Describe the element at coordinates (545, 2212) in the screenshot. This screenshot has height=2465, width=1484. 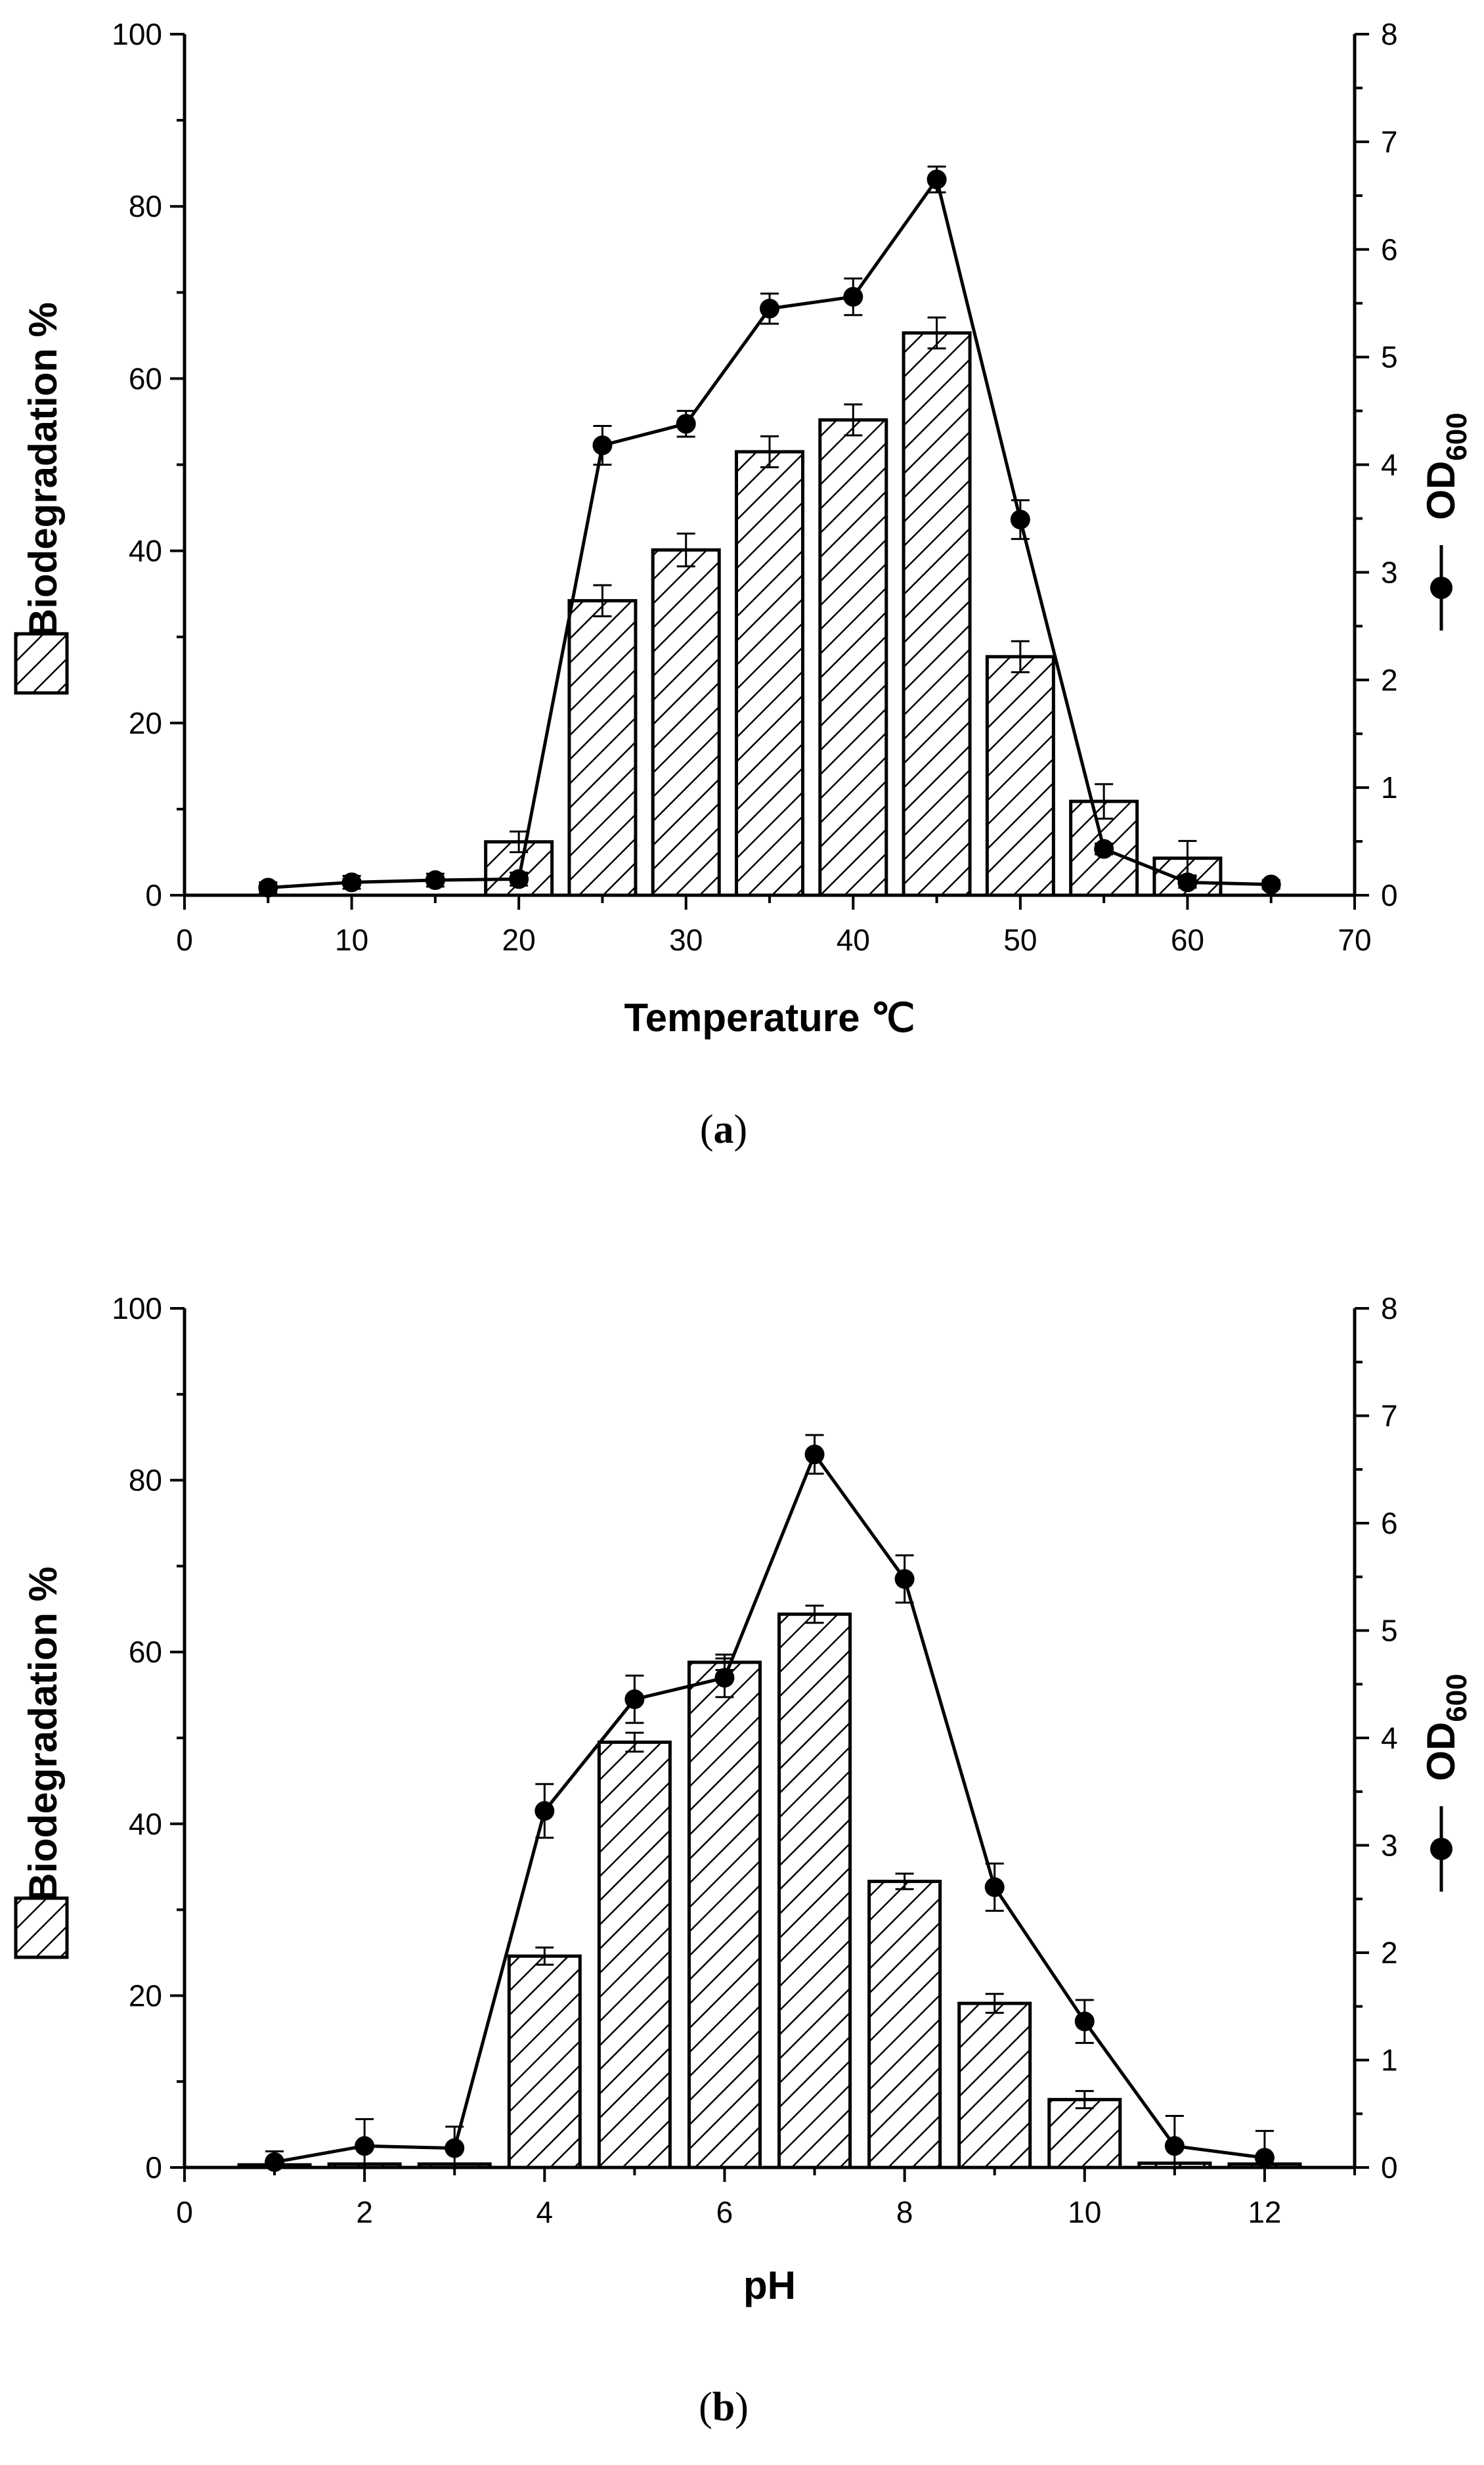
I see `x-tick-label: 4` at that location.